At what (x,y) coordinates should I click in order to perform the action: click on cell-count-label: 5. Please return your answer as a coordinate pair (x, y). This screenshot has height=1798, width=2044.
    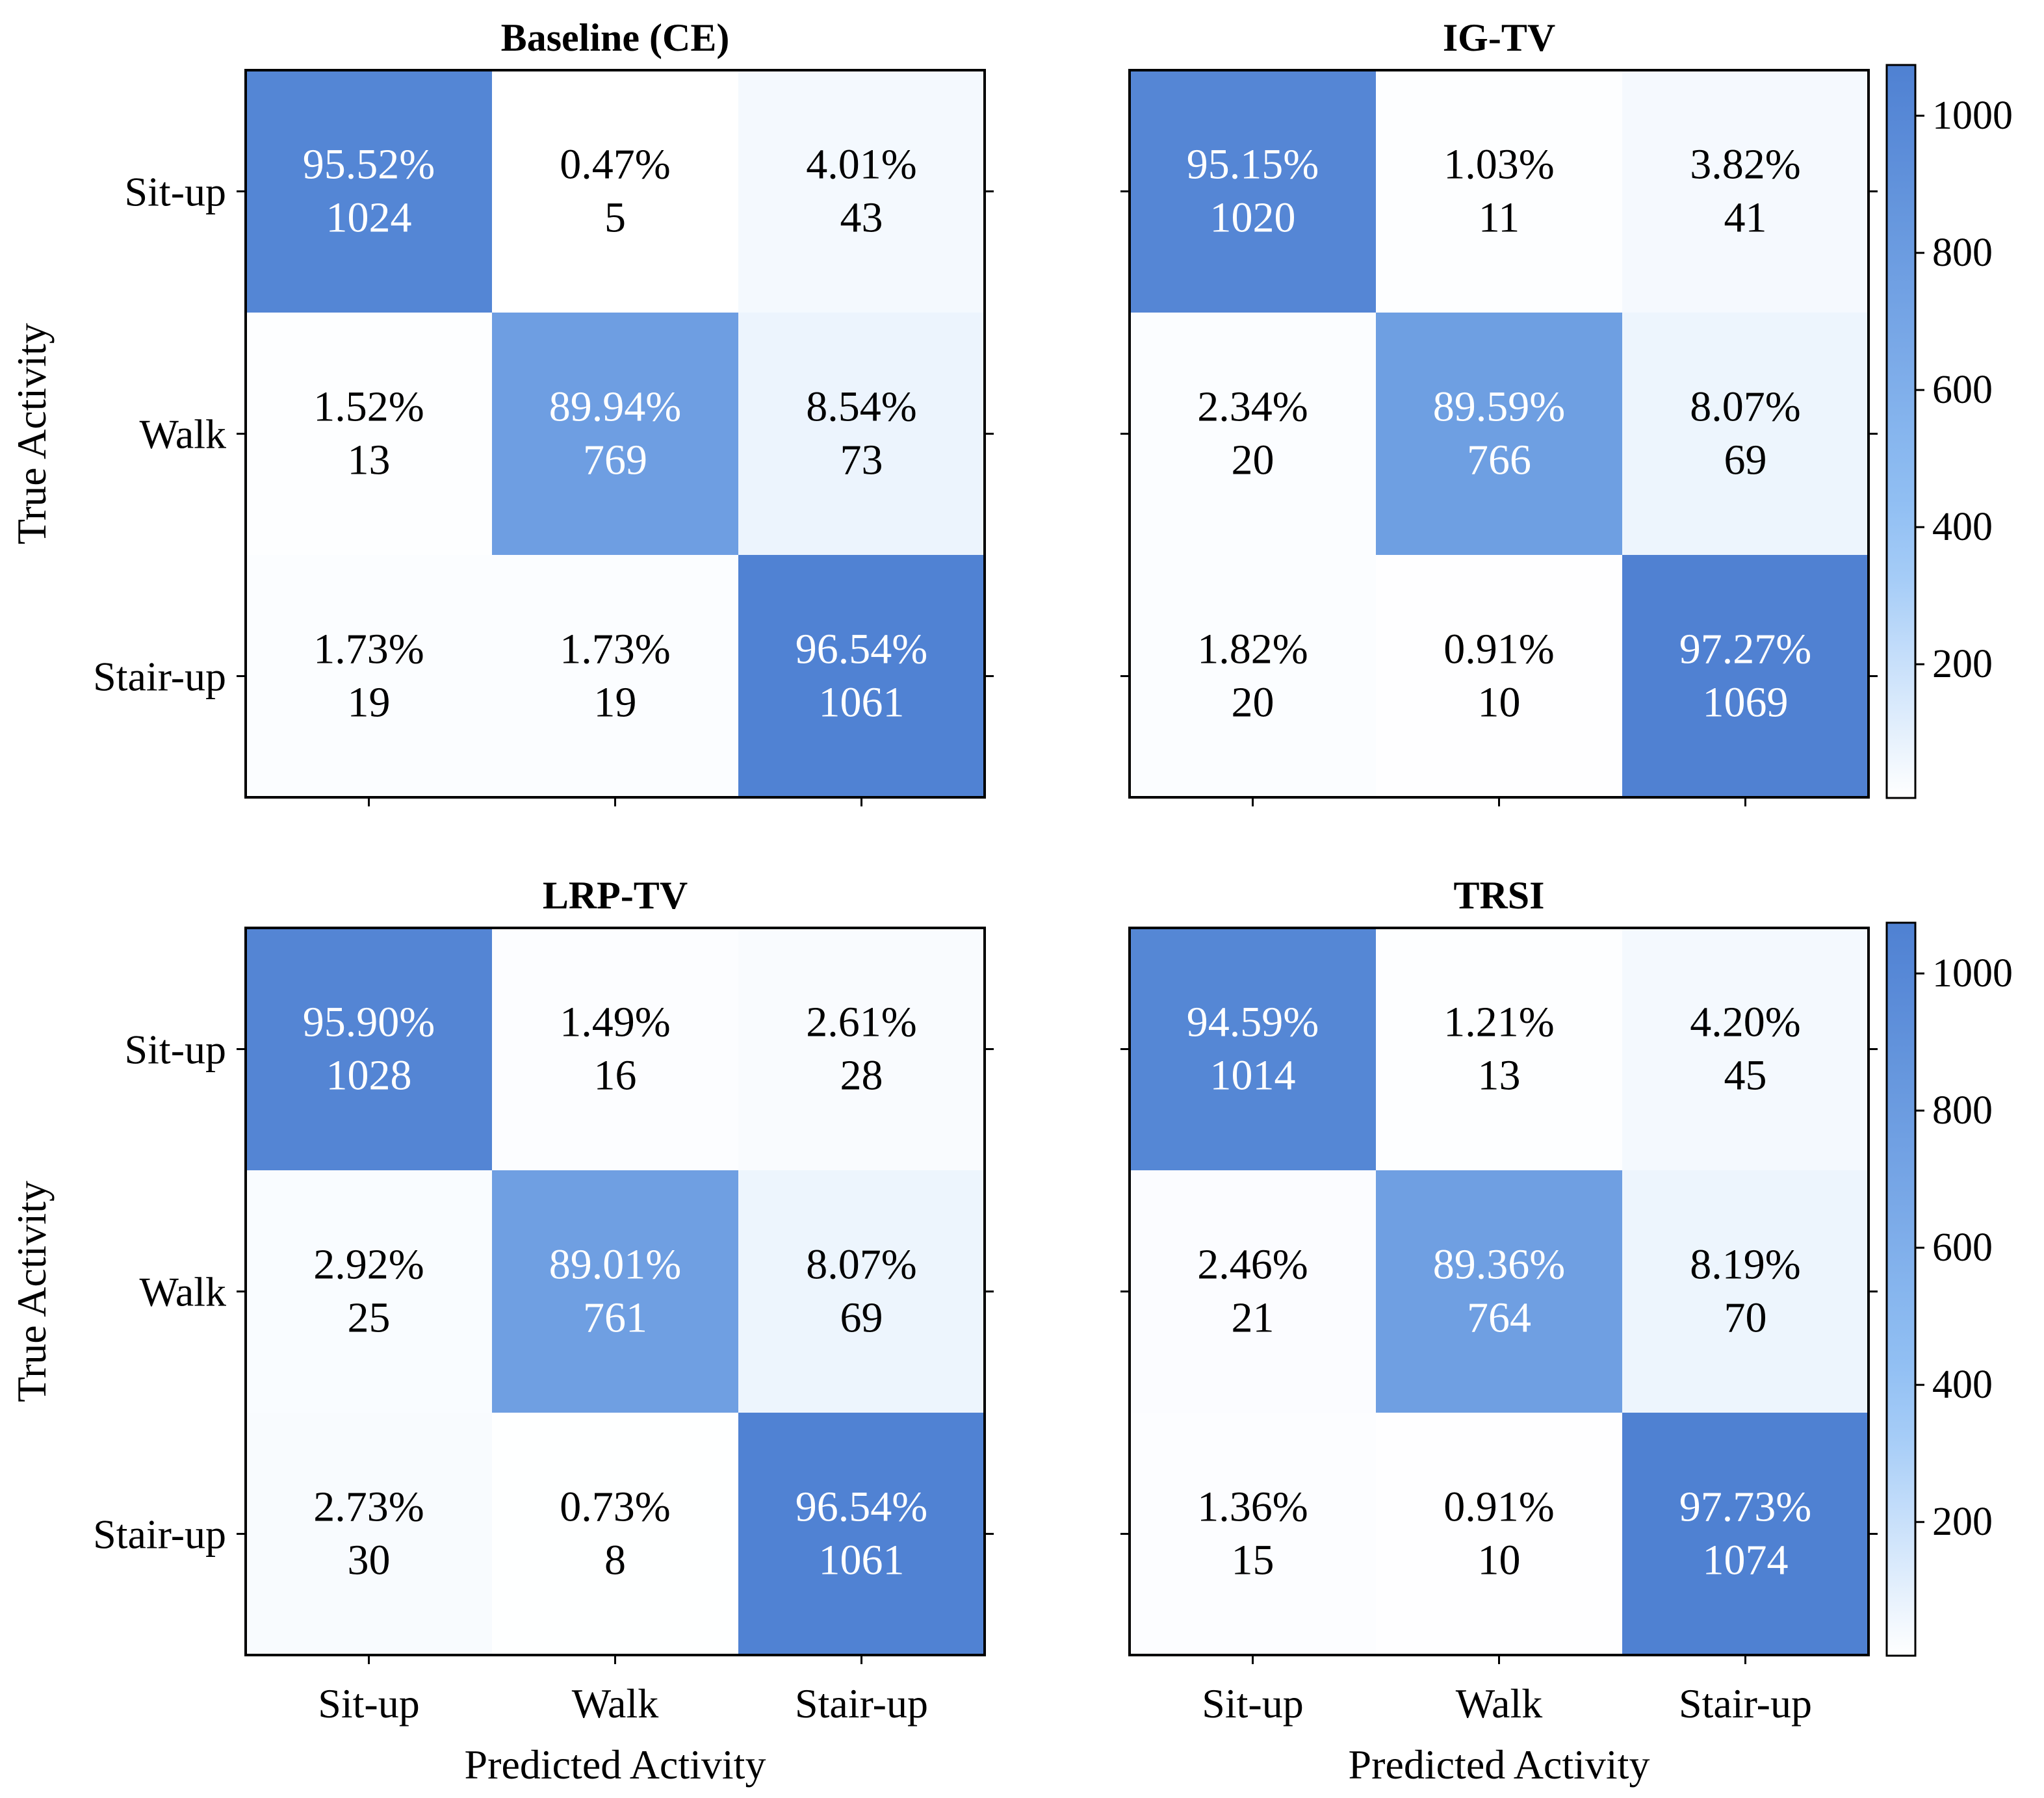
    Looking at the image, I should click on (615, 218).